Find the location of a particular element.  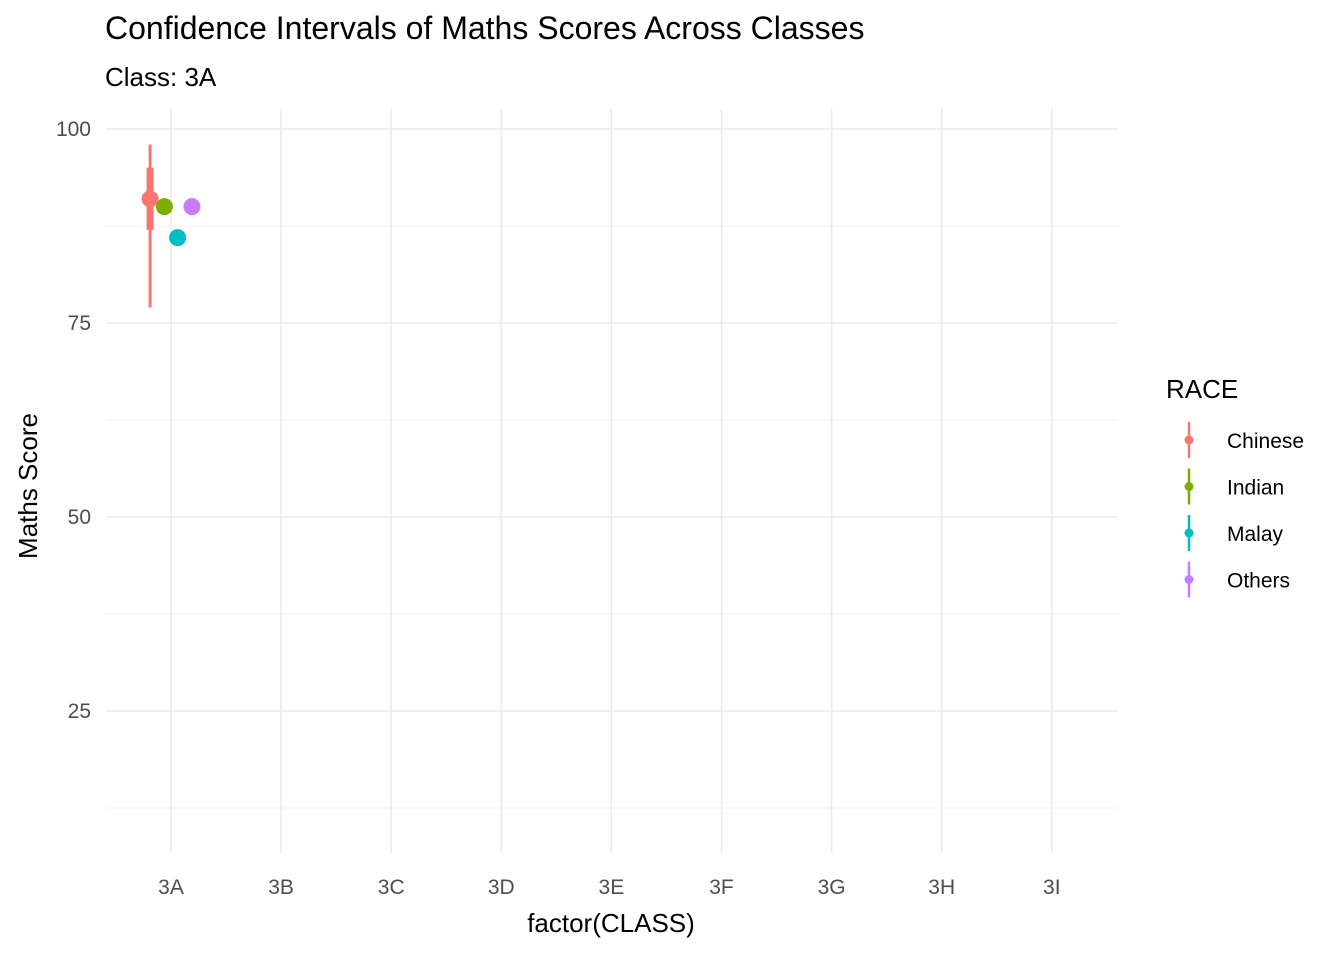

x-axis-title: factor(CLASS) is located at coordinates (611, 923).